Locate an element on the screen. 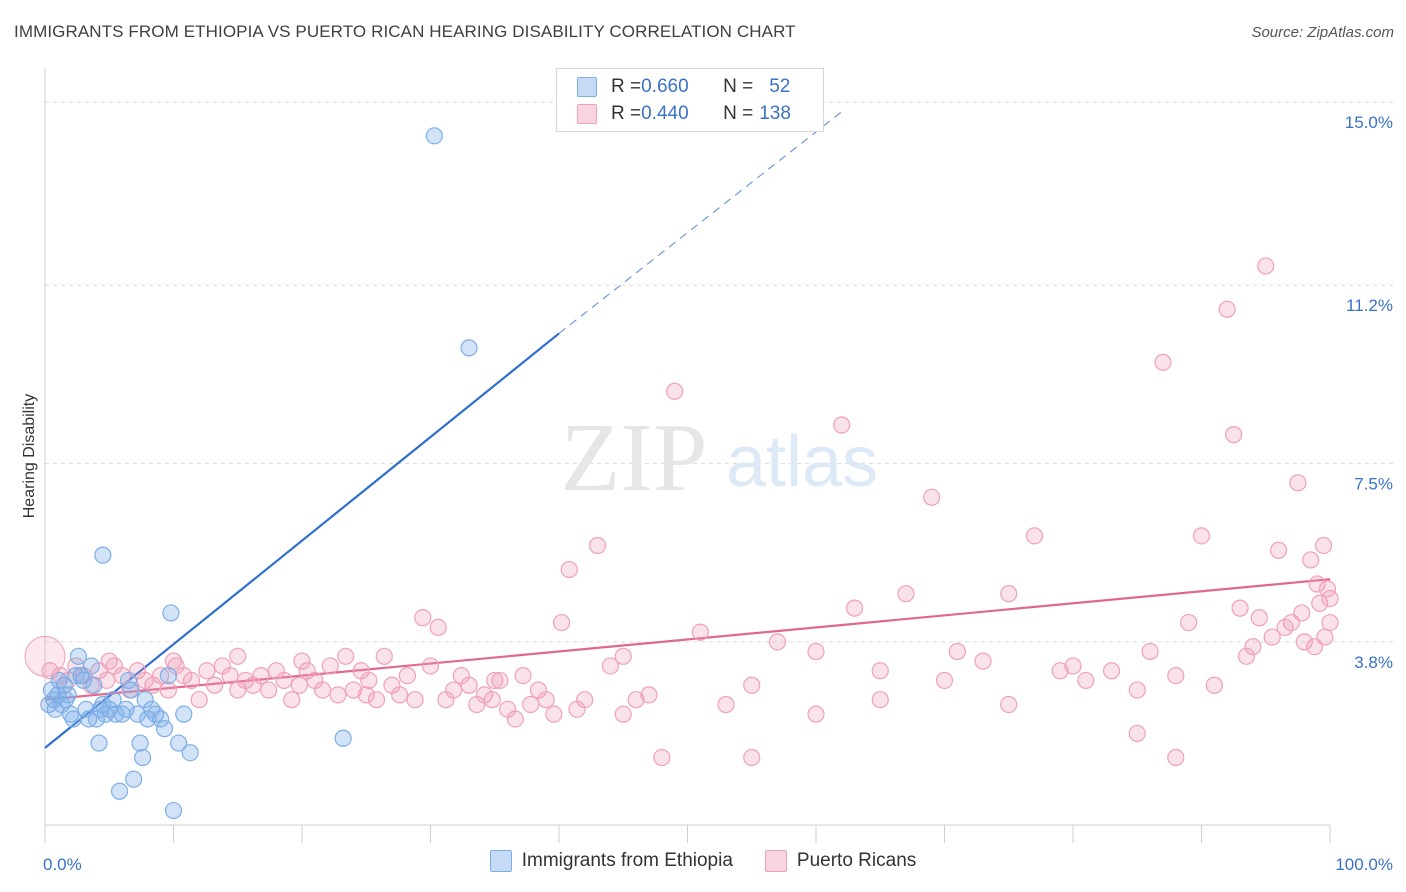 Image resolution: width=1406 pixels, height=892 pixels. legend-label-puerto-ricans: Puerto Ricans is located at coordinates (856, 860).